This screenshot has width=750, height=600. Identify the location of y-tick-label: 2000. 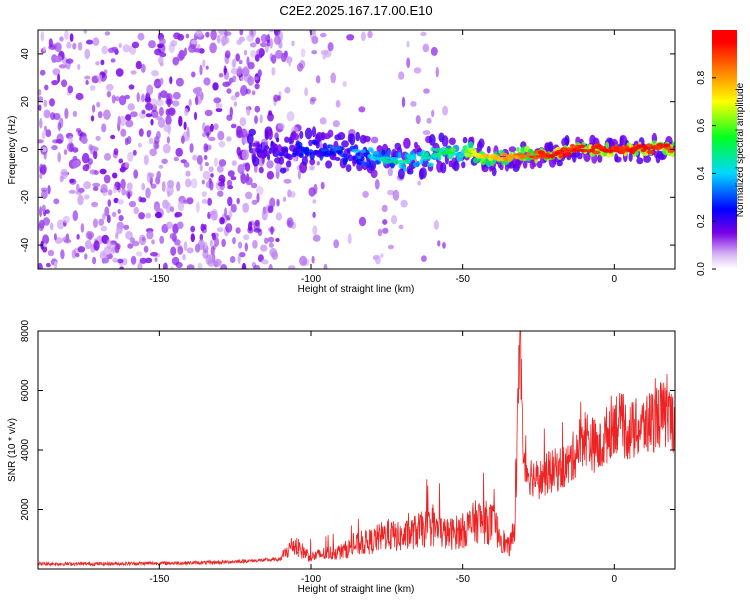
(25, 509).